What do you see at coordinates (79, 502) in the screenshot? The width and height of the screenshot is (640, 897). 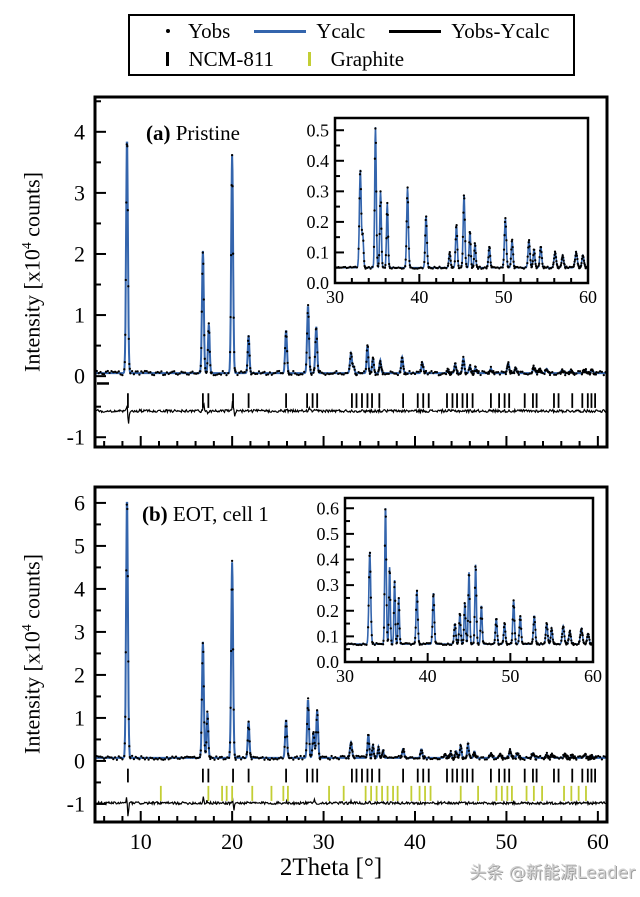 I see `panel-b-ytick-label: 6` at bounding box center [79, 502].